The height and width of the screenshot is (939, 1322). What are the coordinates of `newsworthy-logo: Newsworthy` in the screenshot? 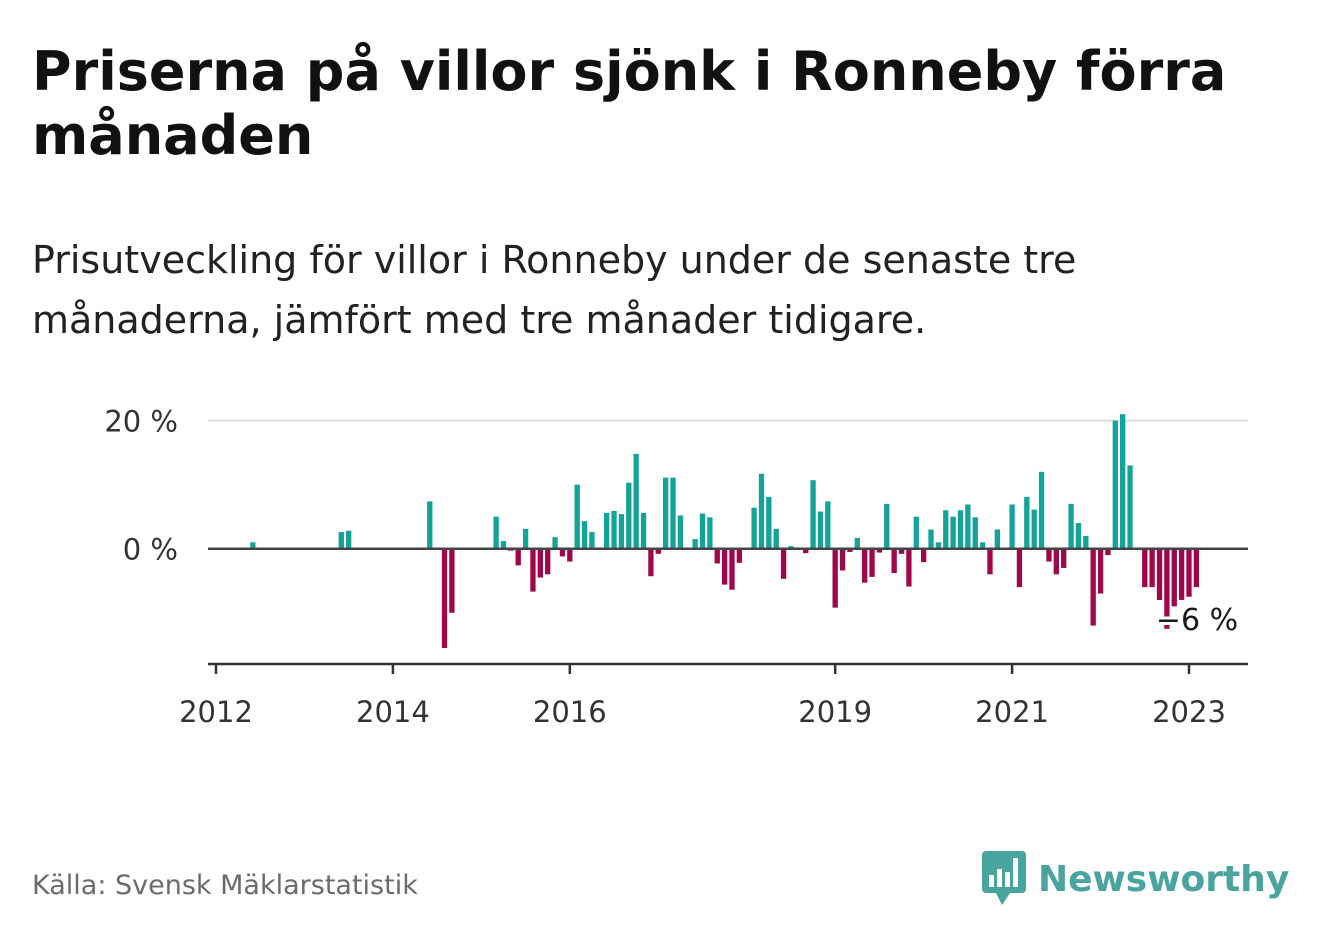 It's located at (1134, 879).